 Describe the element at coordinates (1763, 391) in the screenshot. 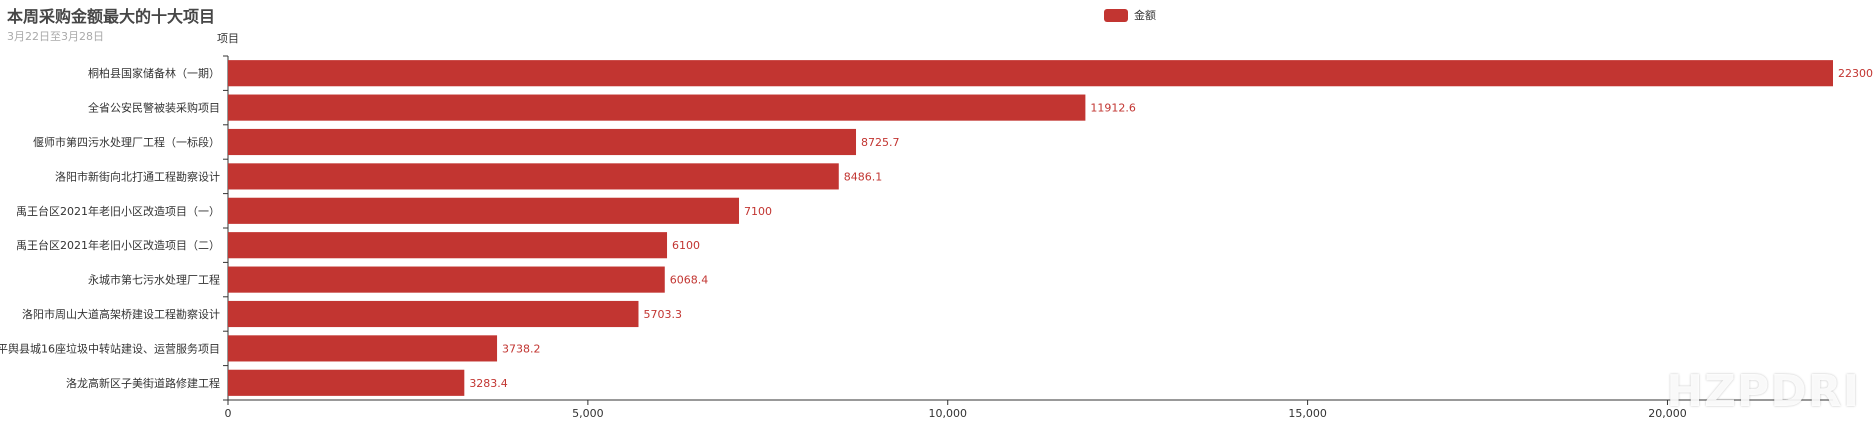

I see `watermark-logo: HZPDRI` at that location.